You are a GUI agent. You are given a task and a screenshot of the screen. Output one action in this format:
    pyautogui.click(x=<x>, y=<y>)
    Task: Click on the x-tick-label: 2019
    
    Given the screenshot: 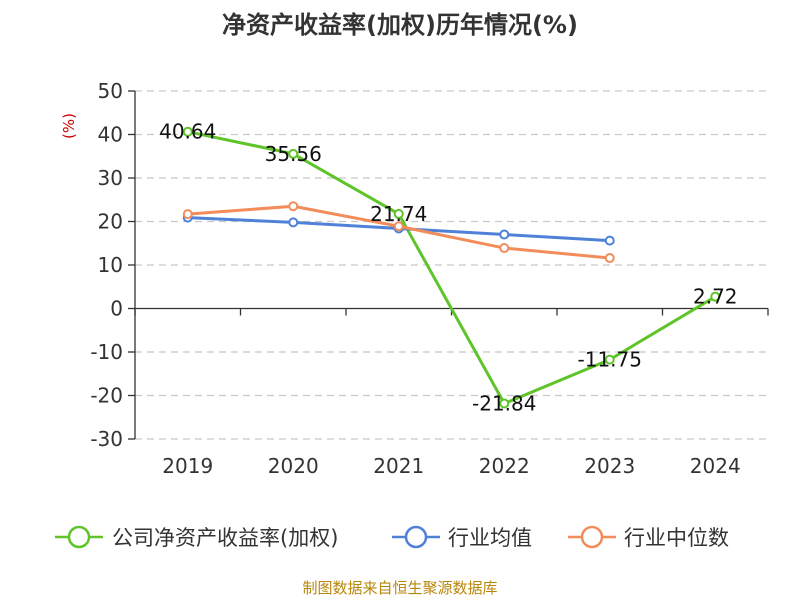 What is the action you would take?
    pyautogui.click(x=187, y=466)
    